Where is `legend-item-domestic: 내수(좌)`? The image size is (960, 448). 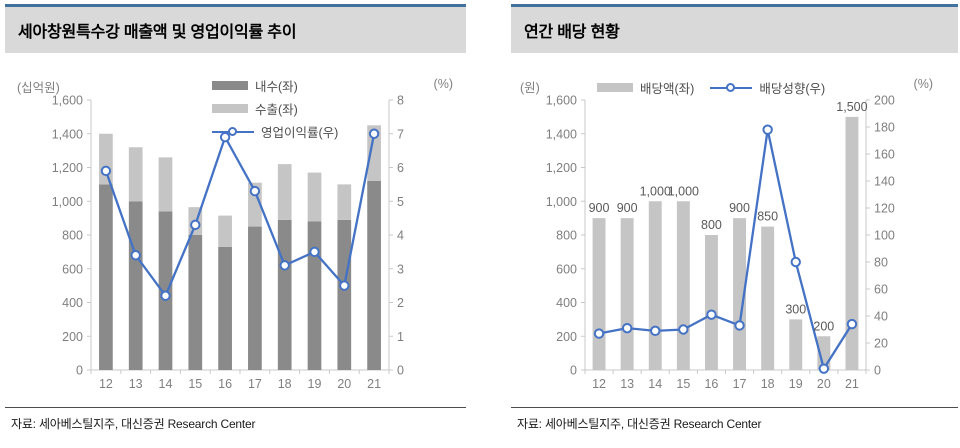
legend-item-domestic: 내수(좌) is located at coordinates (275, 85).